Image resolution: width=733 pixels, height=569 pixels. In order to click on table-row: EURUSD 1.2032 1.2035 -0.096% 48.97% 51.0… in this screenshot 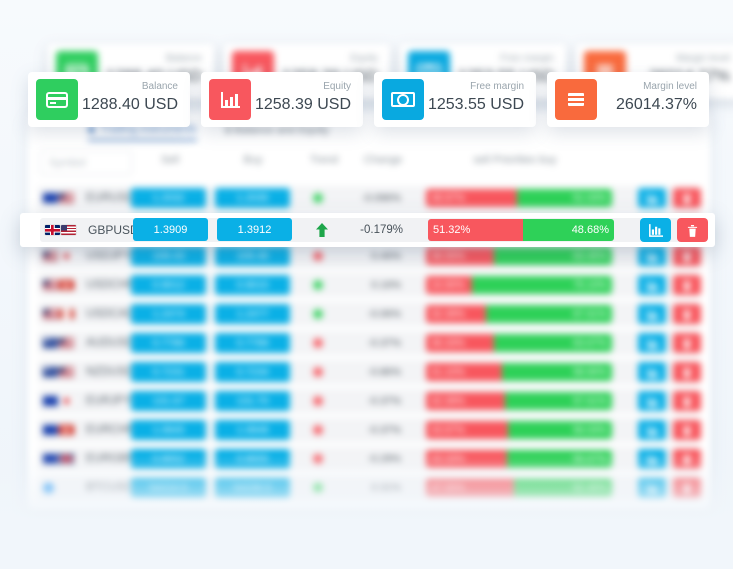, I will do `click(369, 198)`.